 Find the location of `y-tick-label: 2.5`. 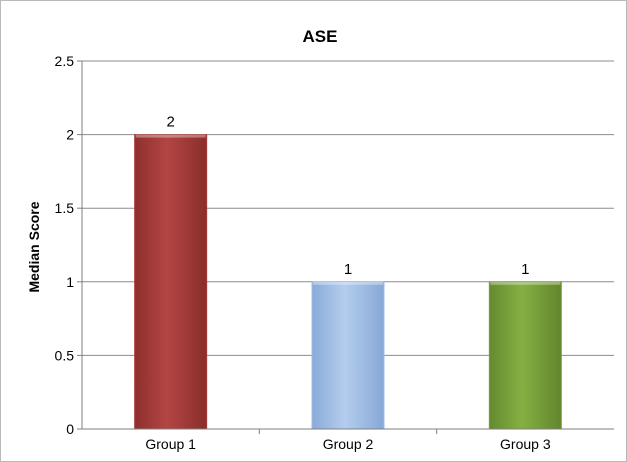

y-tick-label: 2.5 is located at coordinates (65, 61).